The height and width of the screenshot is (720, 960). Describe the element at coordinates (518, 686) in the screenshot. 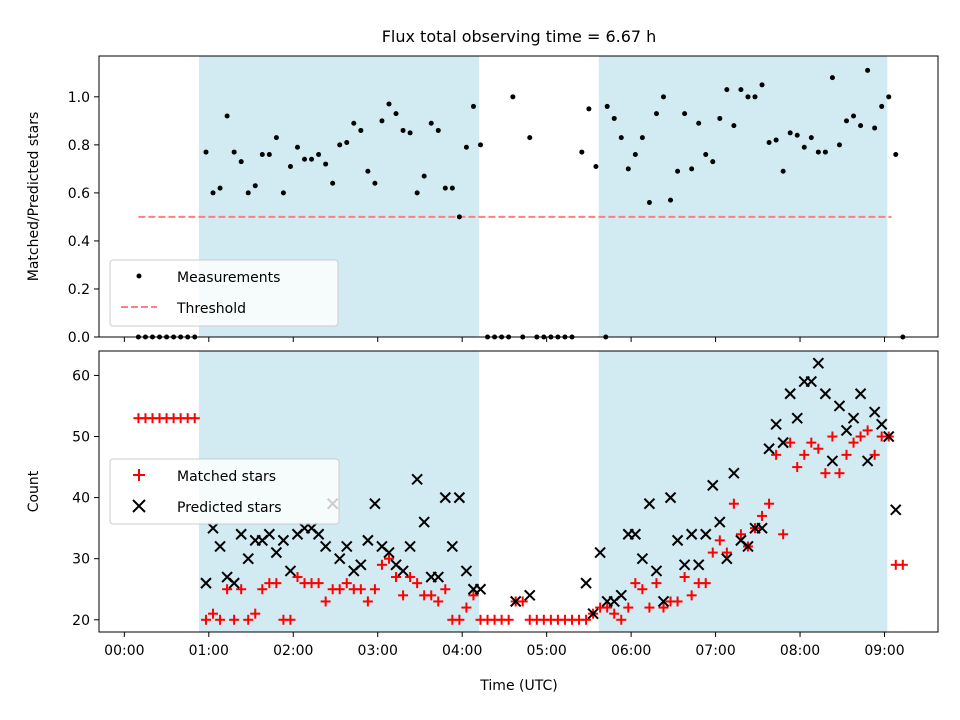

I see `x-axis-label: Time (UTC)` at that location.